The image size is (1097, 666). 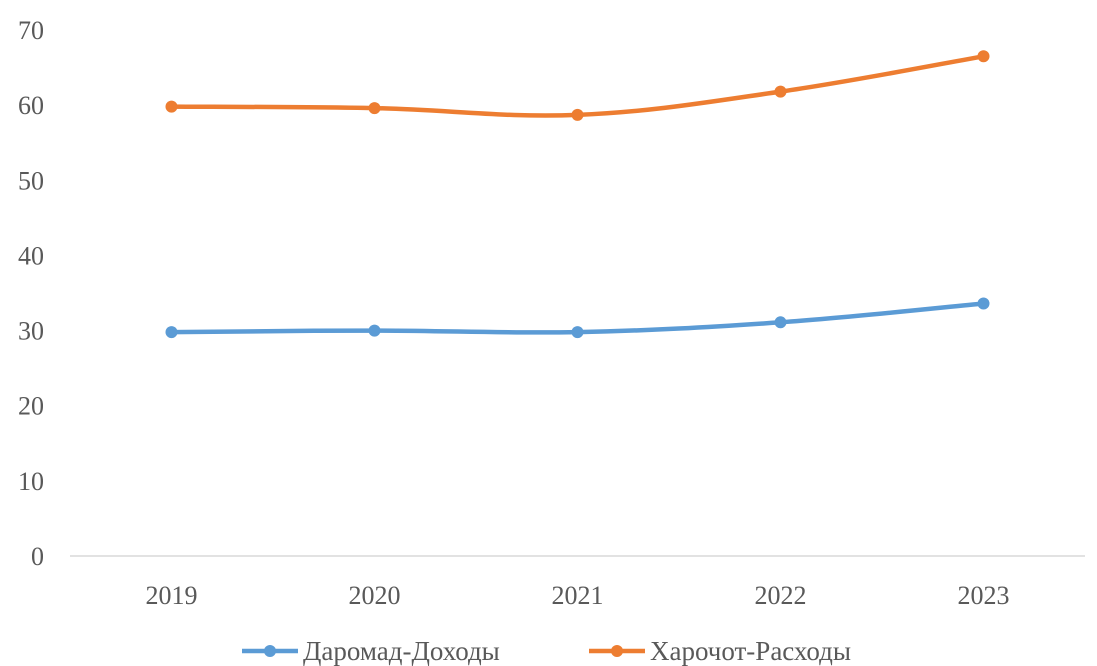 What do you see at coordinates (31, 293) in the screenshot?
I see `y-axis: 0 10 20 30 40 50 60 70` at bounding box center [31, 293].